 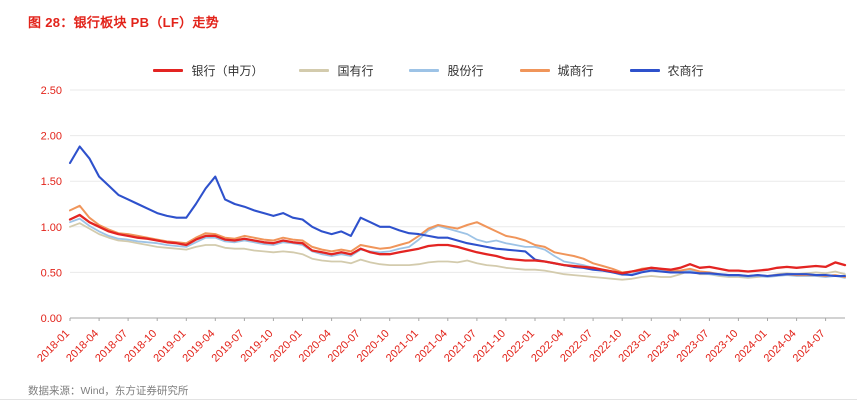 I want to click on svg-text: 0.50, so click(x=51, y=273).